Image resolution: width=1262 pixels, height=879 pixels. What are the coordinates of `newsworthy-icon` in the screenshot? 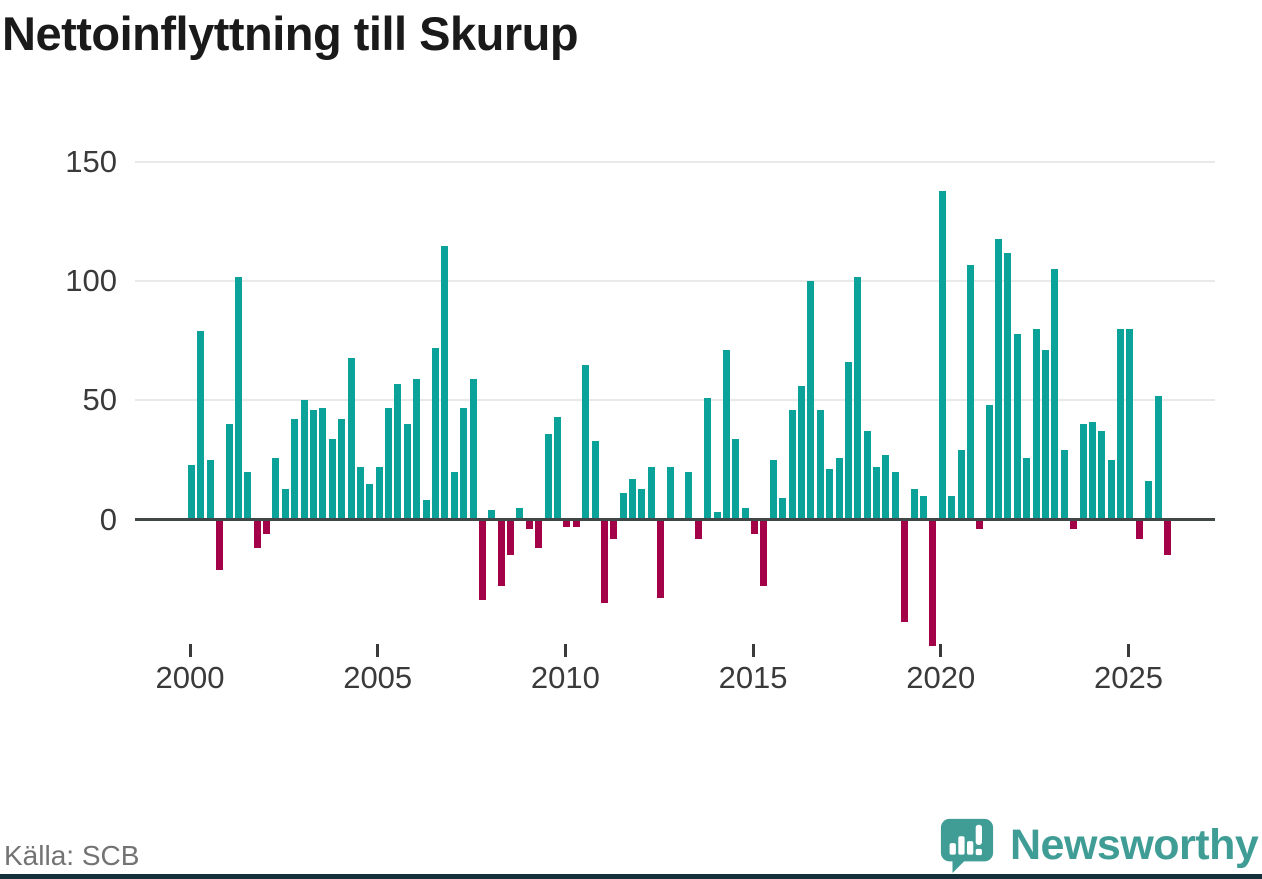 It's located at (967, 846).